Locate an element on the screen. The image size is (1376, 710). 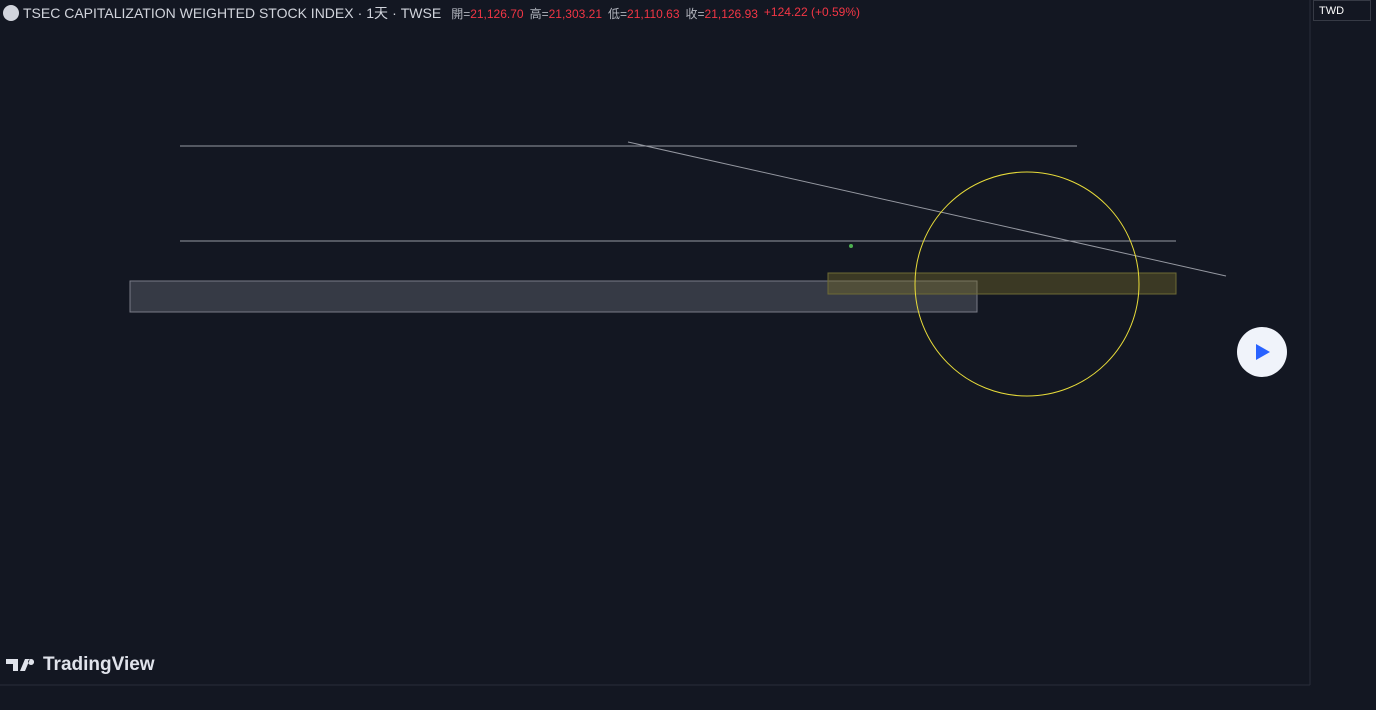
play-icon is located at coordinates (1263, 352).